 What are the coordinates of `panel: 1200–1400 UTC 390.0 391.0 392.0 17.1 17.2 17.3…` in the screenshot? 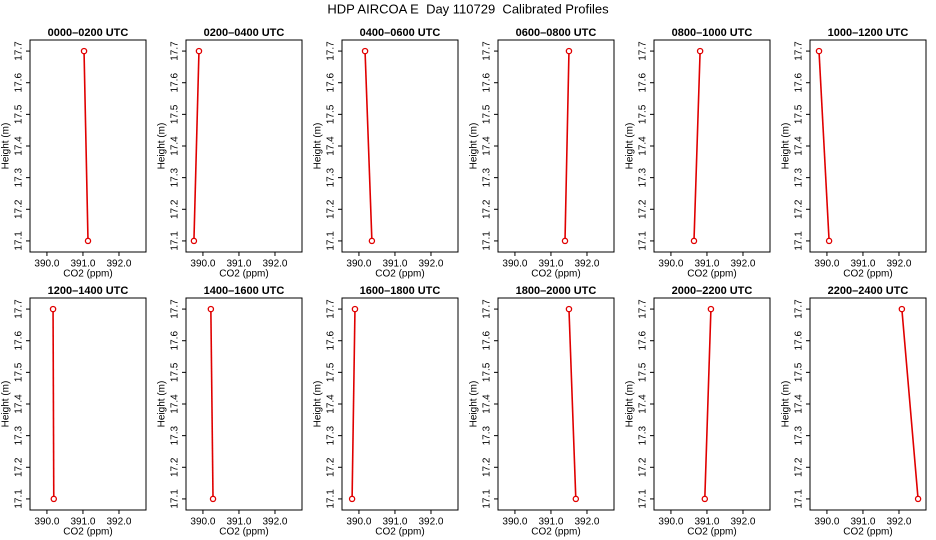 It's located at (74, 411).